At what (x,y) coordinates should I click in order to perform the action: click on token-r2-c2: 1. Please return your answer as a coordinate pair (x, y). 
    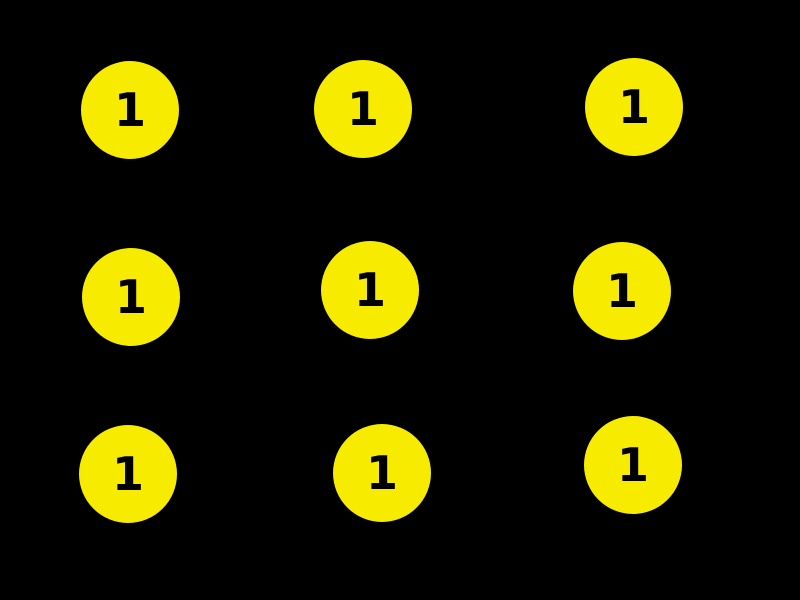
    Looking at the image, I should click on (370, 290).